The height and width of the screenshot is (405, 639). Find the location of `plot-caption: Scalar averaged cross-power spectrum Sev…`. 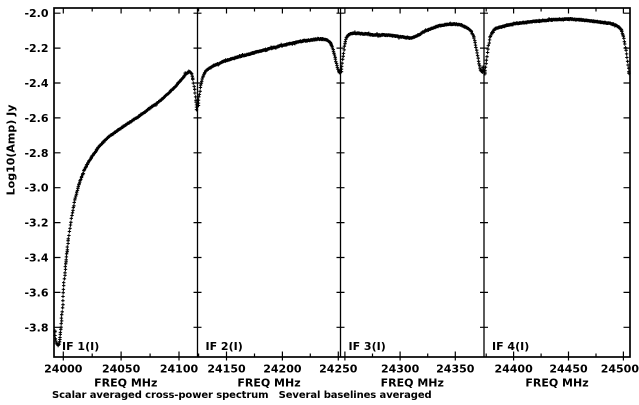

plot-caption: Scalar averaged cross-power spectrum Sev… is located at coordinates (242, 395).